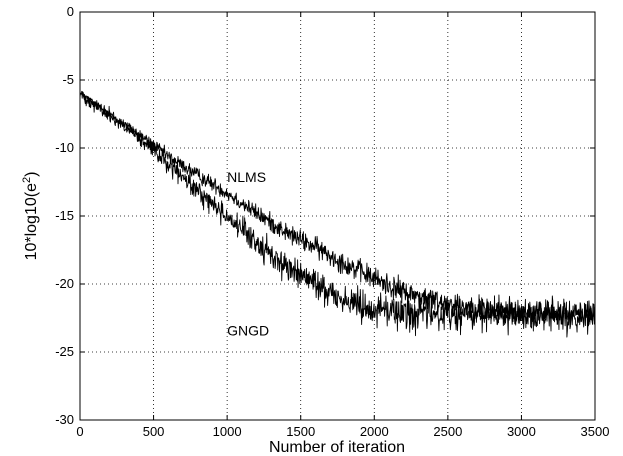 The image size is (623, 456). What do you see at coordinates (31, 174) in the screenshot?
I see `y-axis-title-close: )` at bounding box center [31, 174].